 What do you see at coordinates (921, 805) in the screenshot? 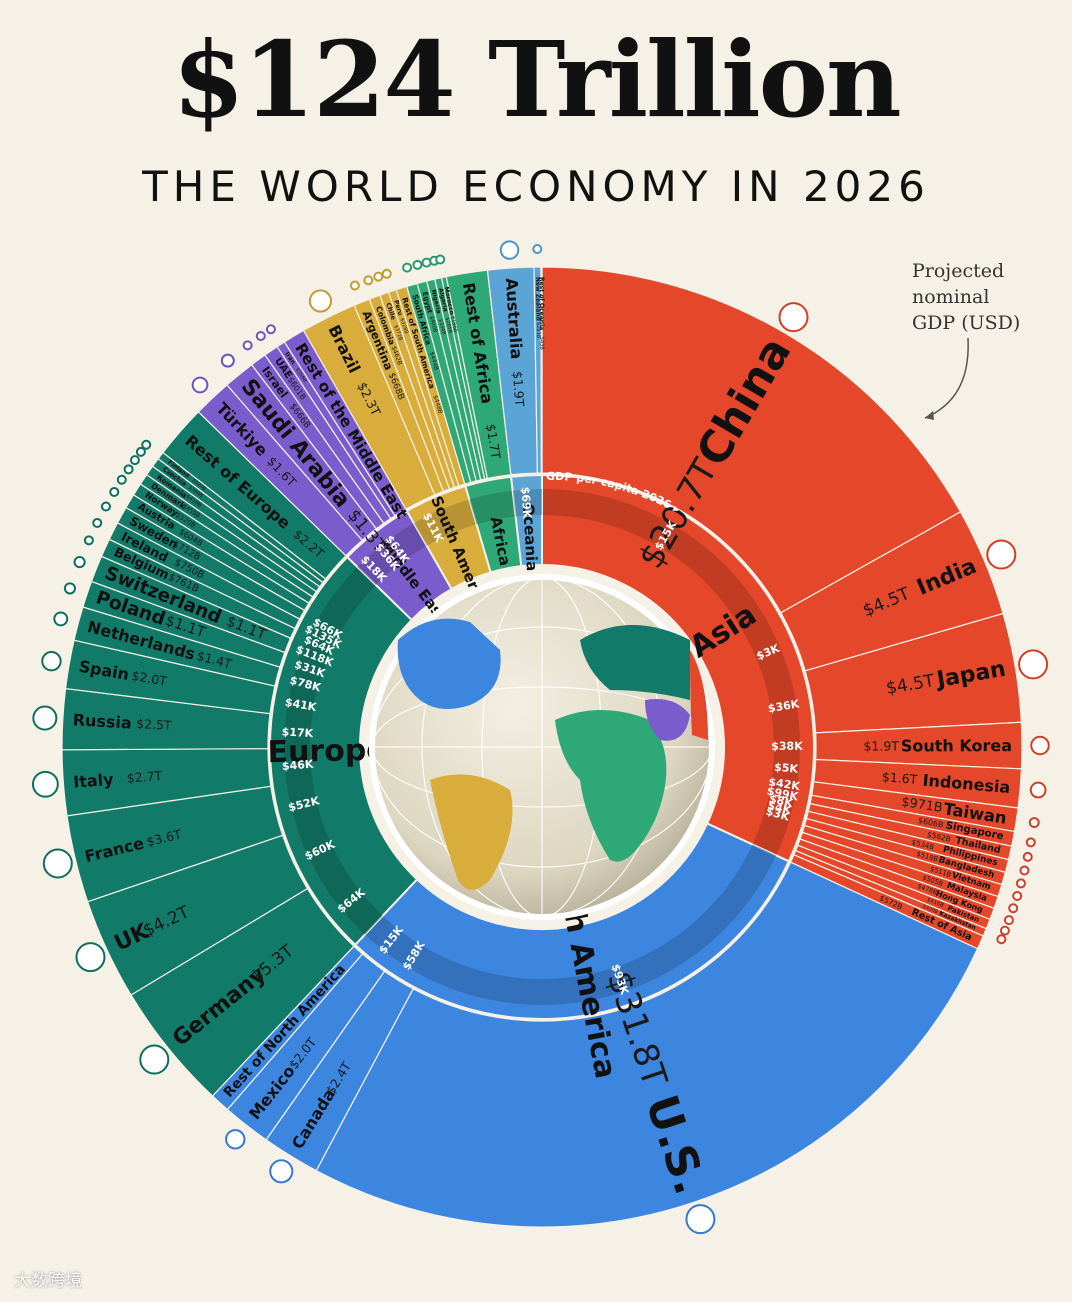
I see `country-value-taiwan: $971B` at bounding box center [921, 805].